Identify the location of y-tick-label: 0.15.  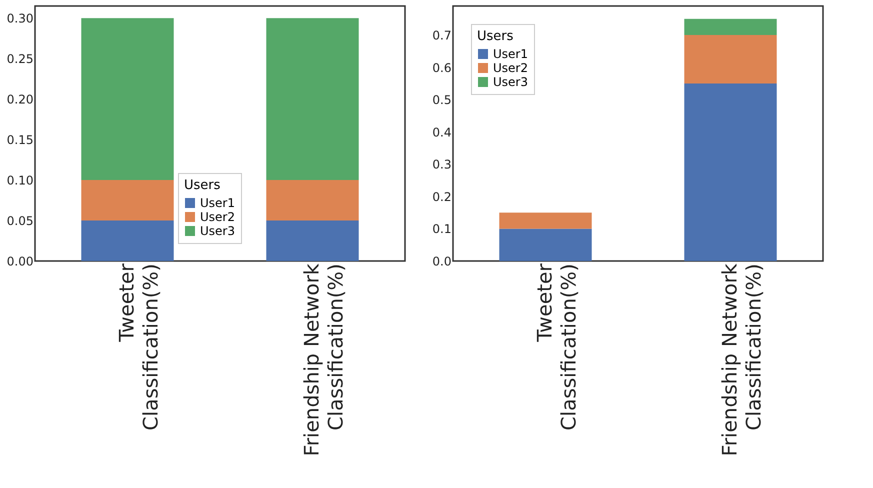
(20, 140).